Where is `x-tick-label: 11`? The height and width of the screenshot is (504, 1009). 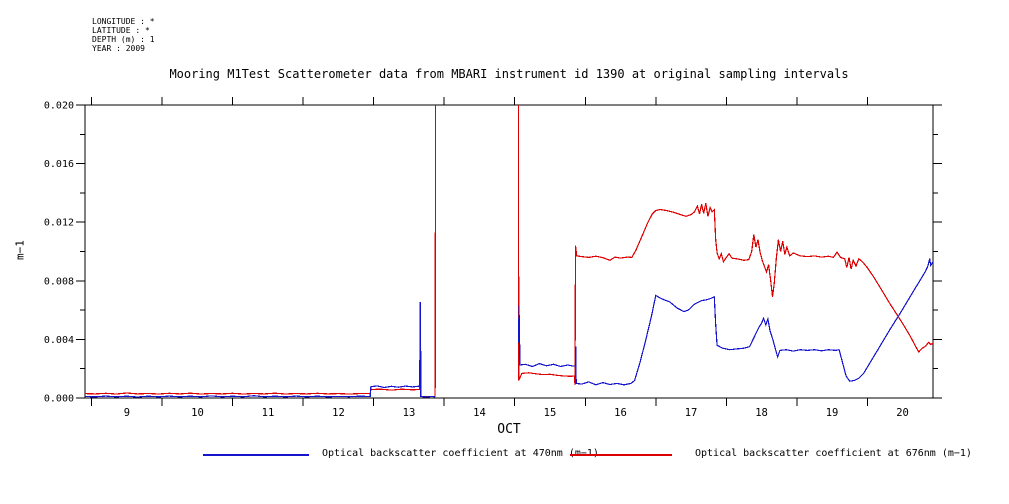 x-tick-label: 11 is located at coordinates (268, 413).